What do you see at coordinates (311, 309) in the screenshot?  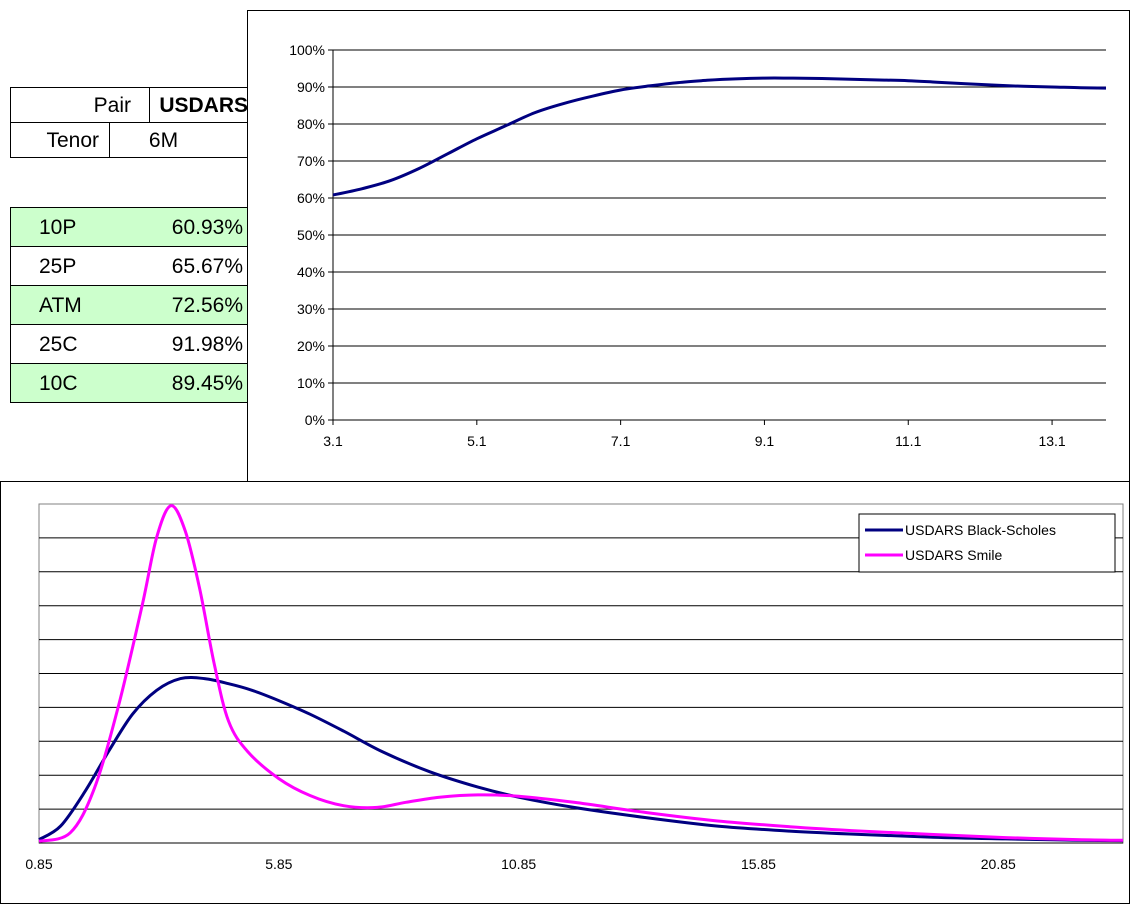 I see `y-tick-label: 30%` at bounding box center [311, 309].